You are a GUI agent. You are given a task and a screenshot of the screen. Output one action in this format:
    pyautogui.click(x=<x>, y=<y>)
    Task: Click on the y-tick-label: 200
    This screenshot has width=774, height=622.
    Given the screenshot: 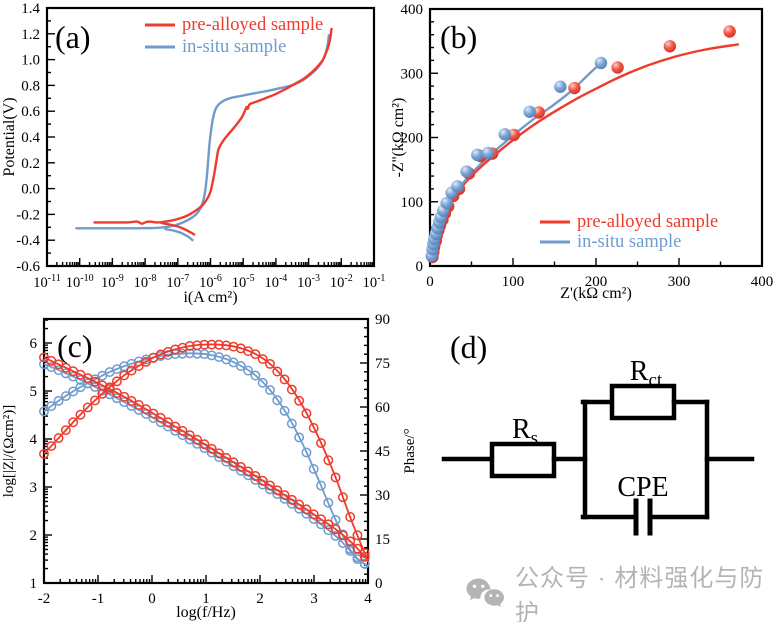 What is the action you would take?
    pyautogui.click(x=412, y=139)
    